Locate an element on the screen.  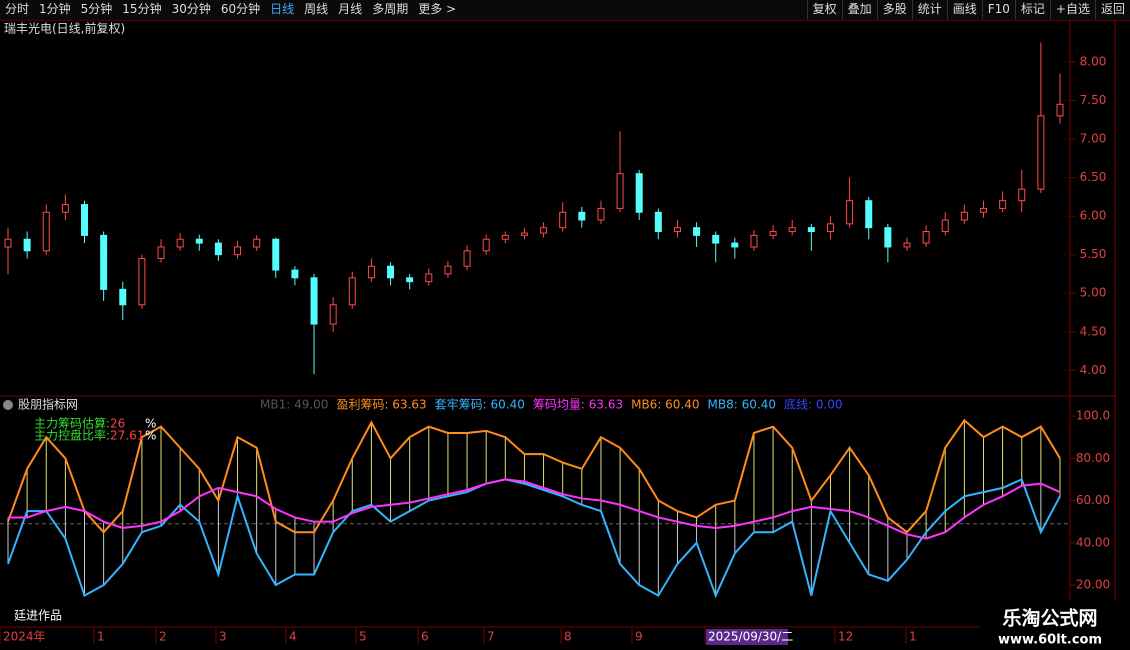
y-tick-label: 8.00 is located at coordinates (1093, 61).